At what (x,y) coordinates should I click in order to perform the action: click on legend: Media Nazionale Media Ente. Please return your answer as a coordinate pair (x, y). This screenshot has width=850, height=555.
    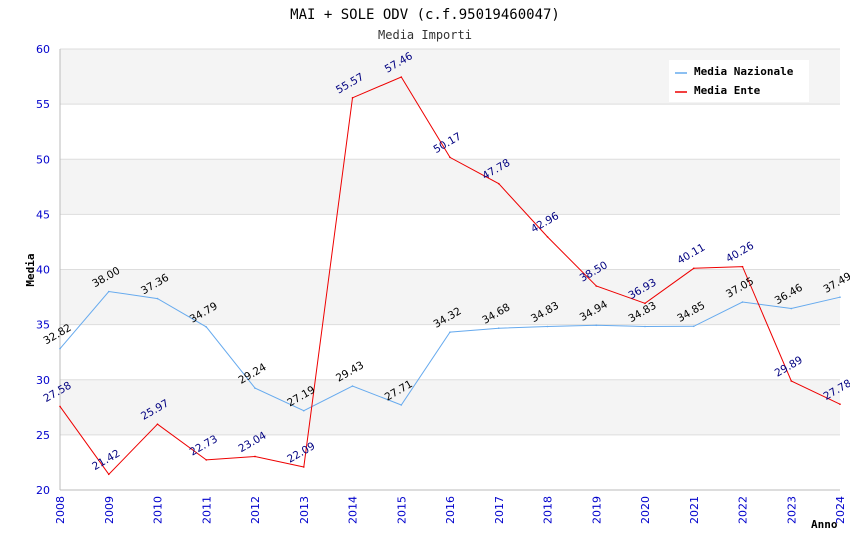
    Looking at the image, I should click on (739, 81).